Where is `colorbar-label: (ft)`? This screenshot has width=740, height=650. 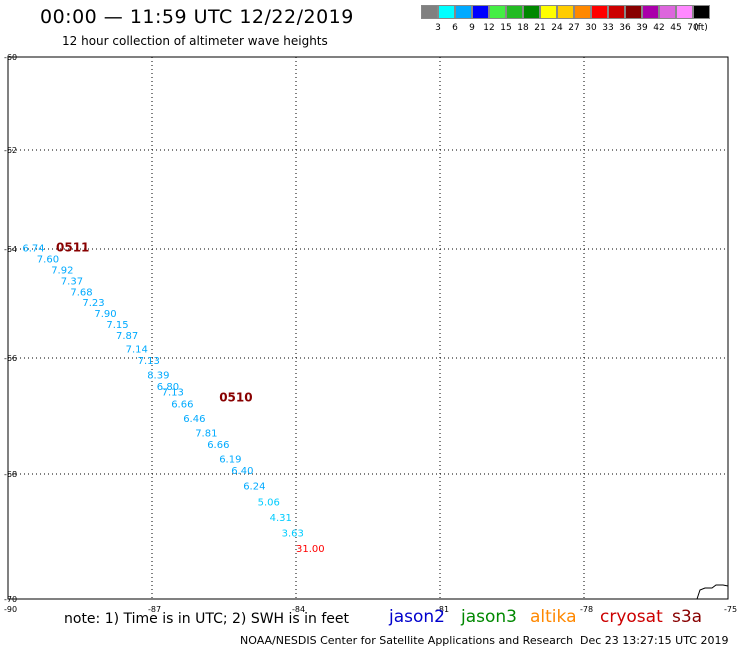 colorbar-label: (ft) is located at coordinates (701, 28).